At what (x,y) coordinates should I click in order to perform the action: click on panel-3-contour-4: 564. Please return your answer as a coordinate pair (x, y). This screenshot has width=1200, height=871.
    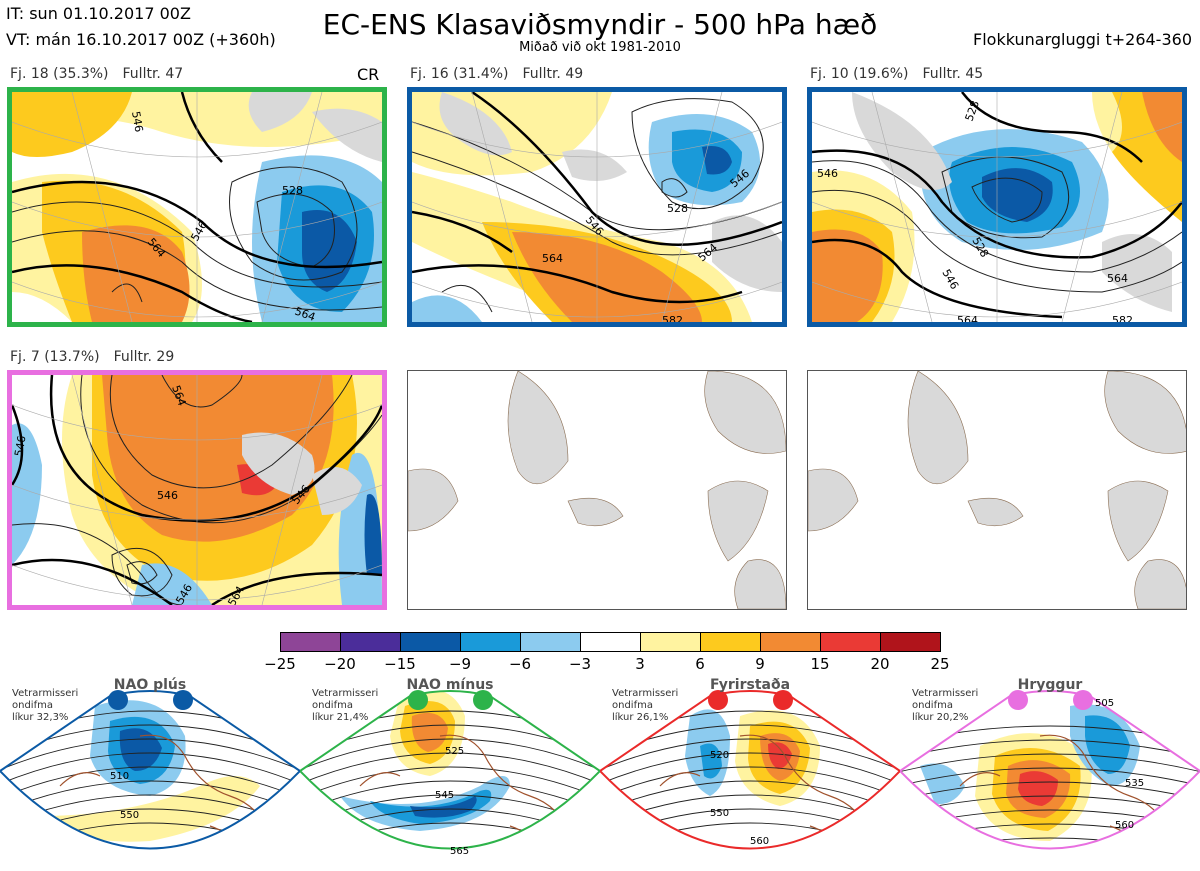
    Looking at the image, I should click on (1117, 278).